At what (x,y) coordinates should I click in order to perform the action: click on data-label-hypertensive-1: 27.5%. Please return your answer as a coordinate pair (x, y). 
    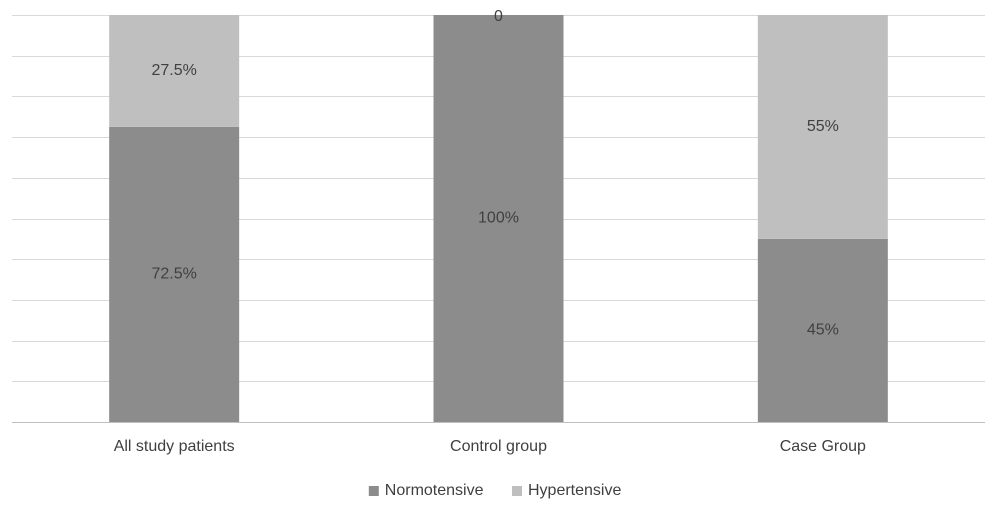
    Looking at the image, I should click on (173, 70).